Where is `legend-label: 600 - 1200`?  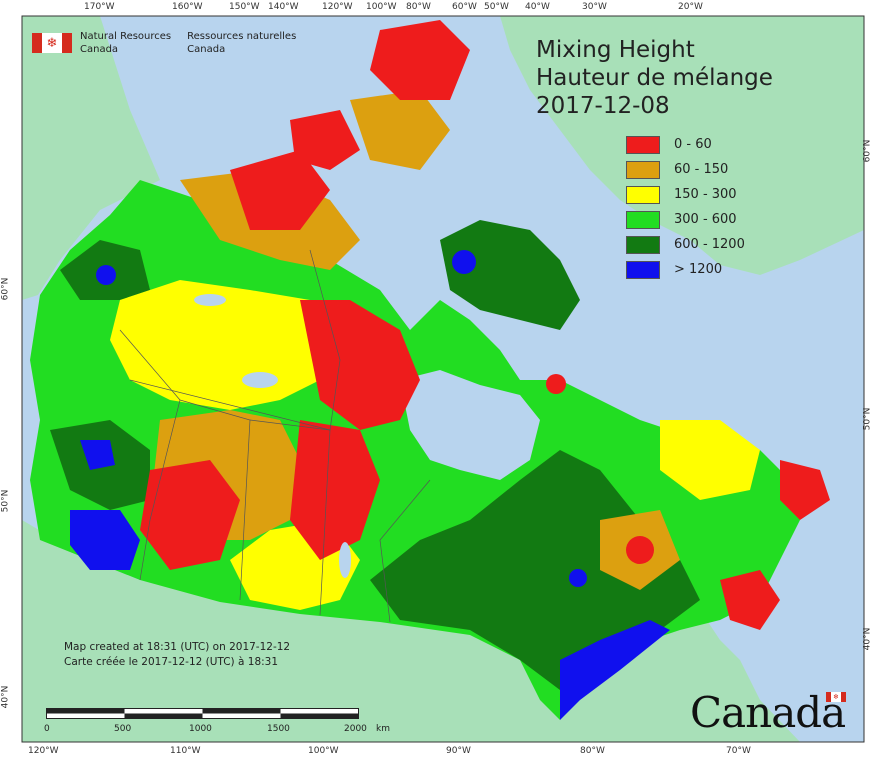
legend-label: 600 - 1200 is located at coordinates (709, 244).